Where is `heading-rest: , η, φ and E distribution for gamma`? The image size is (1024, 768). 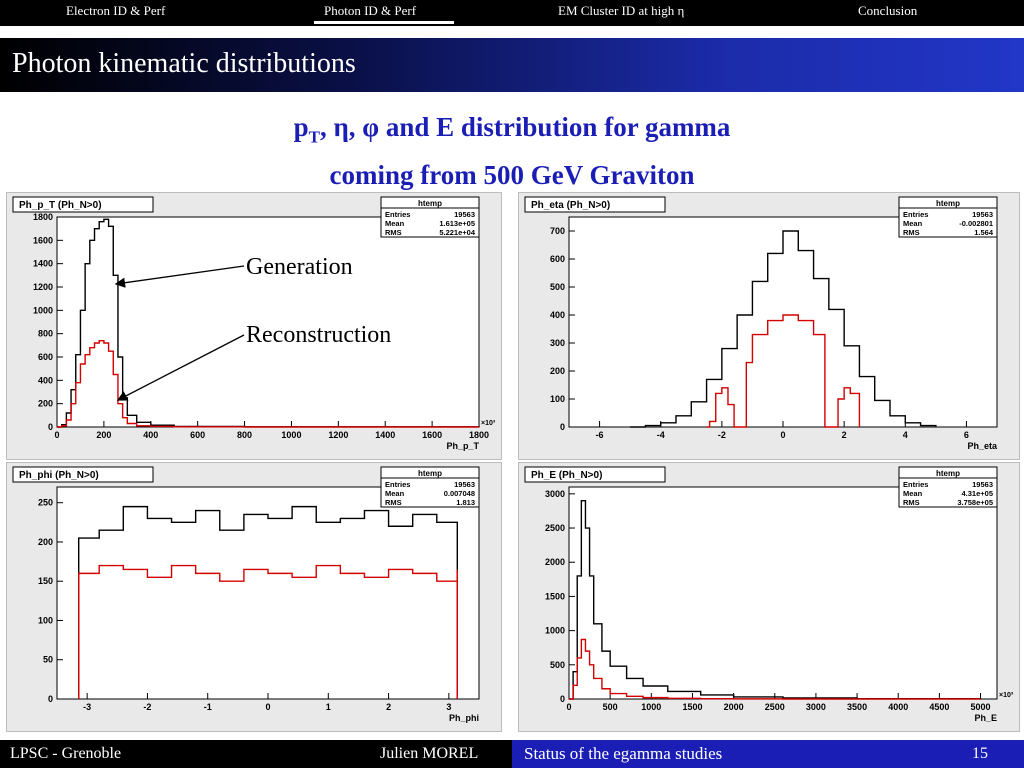
heading-rest: , η, φ and E distribution for gamma is located at coordinates (525, 127).